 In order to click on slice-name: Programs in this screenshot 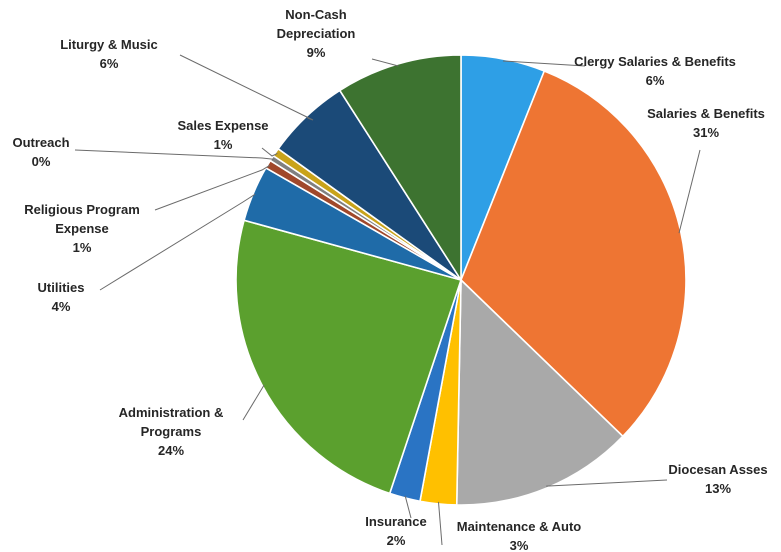, I will do `click(171, 431)`.